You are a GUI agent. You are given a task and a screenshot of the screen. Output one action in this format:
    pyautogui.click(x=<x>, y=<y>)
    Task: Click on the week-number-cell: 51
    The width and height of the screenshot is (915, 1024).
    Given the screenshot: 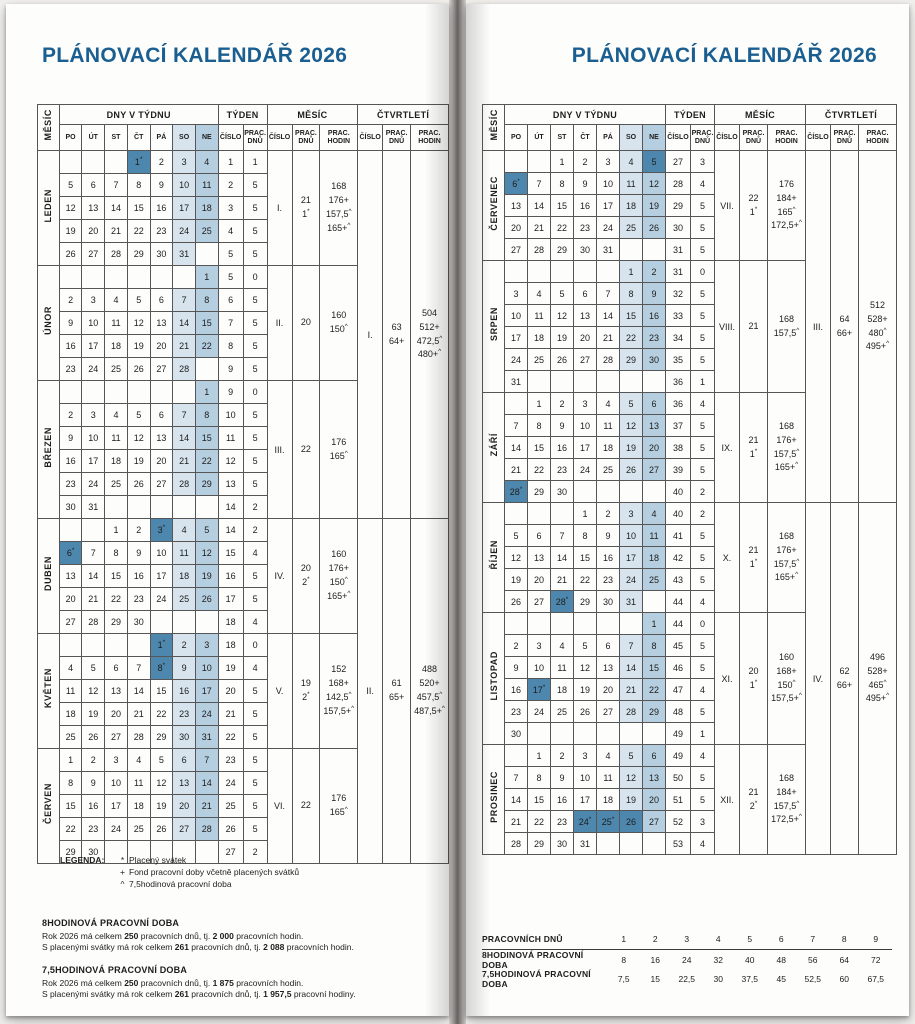 What is the action you would take?
    pyautogui.click(x=678, y=799)
    